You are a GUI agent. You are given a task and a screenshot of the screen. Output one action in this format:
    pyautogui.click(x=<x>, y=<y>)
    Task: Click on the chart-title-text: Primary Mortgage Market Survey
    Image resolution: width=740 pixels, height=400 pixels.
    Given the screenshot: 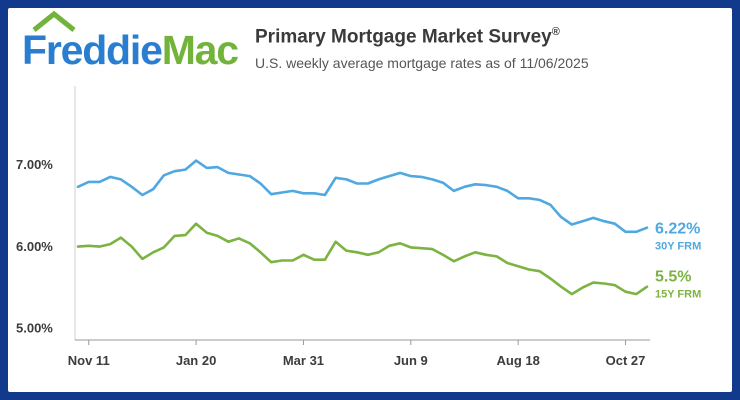 What is the action you would take?
    pyautogui.click(x=403, y=37)
    